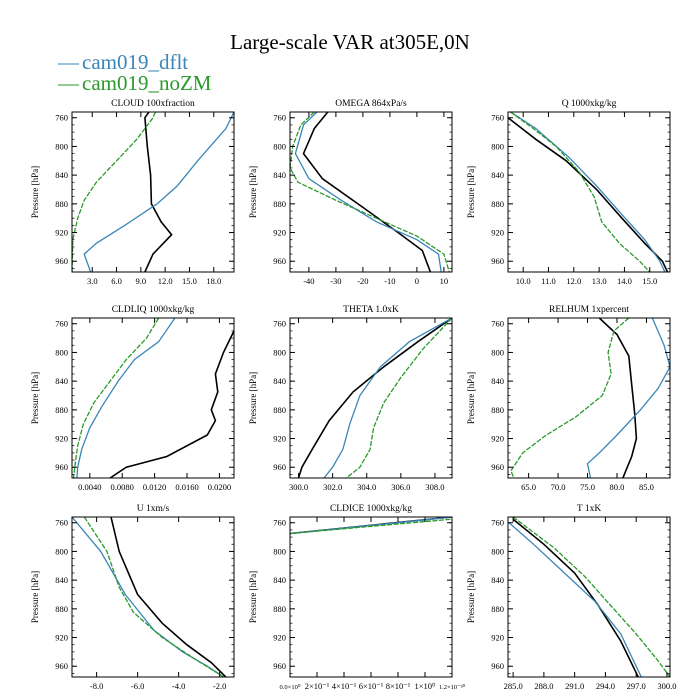 This screenshot has height=700, width=700. Describe the element at coordinates (452, 687) in the screenshot. I see `x-tick-label: 1.2×10⁻³⁰` at that location.